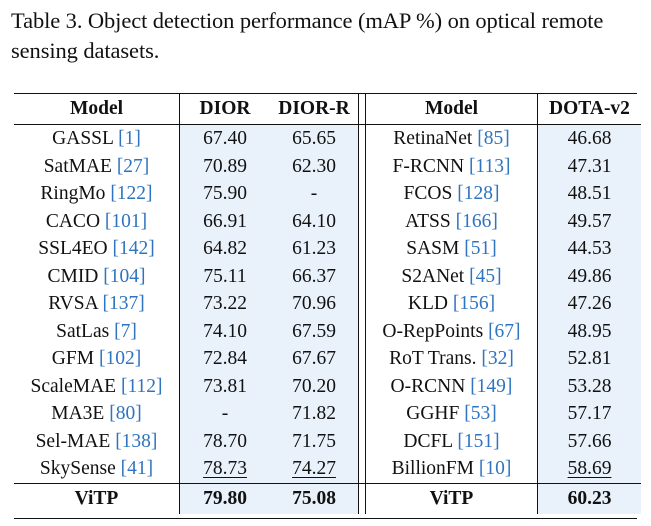  What do you see at coordinates (589, 359) in the screenshot?
I see `dota-value: 52.81` at bounding box center [589, 359].